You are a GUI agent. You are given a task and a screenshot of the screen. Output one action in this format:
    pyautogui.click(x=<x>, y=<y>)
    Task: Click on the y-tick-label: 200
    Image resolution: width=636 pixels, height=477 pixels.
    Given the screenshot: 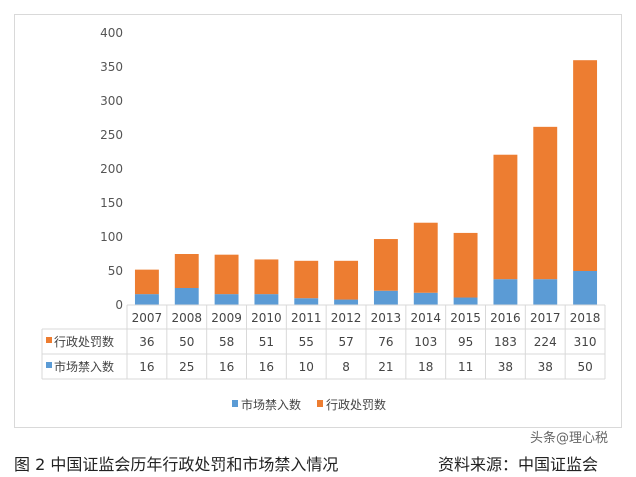 What is the action you would take?
    pyautogui.click(x=111, y=169)
    